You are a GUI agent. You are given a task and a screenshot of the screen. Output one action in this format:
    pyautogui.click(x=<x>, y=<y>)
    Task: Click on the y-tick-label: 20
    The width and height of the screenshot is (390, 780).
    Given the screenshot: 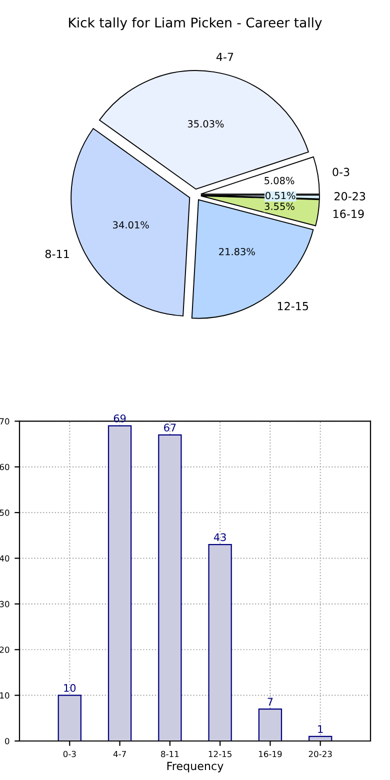 What is the action you would take?
    pyautogui.click(x=5, y=649)
    